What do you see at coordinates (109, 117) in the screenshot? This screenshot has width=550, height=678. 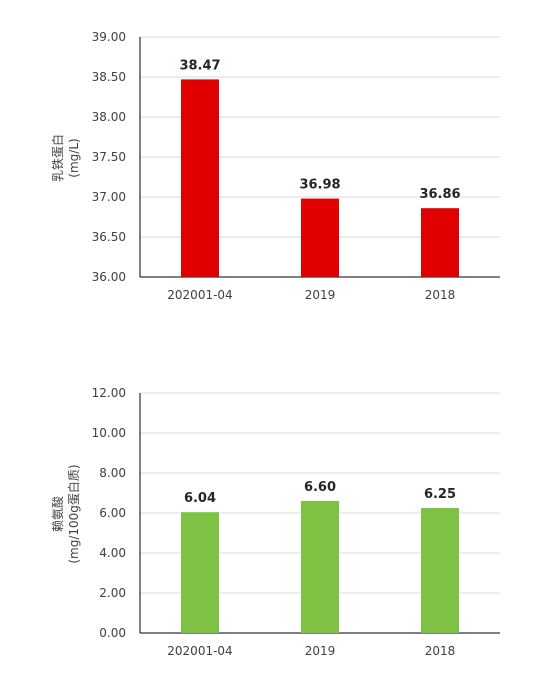 I see `y-tick-label: 38.00` at bounding box center [109, 117].